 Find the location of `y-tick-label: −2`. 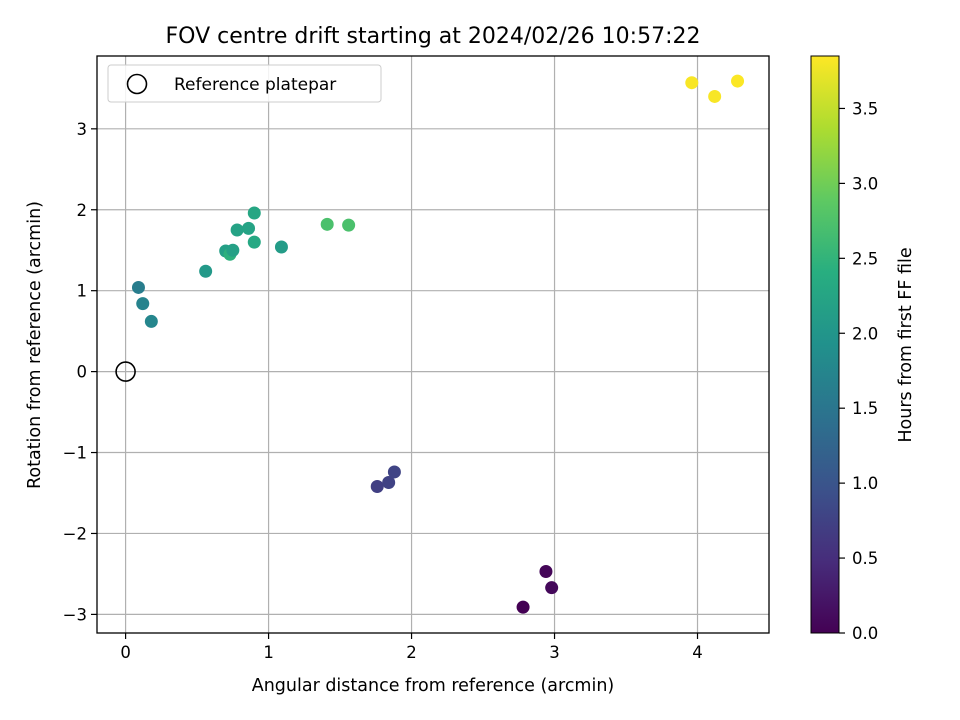

y-tick-label: −2 is located at coordinates (75, 533).